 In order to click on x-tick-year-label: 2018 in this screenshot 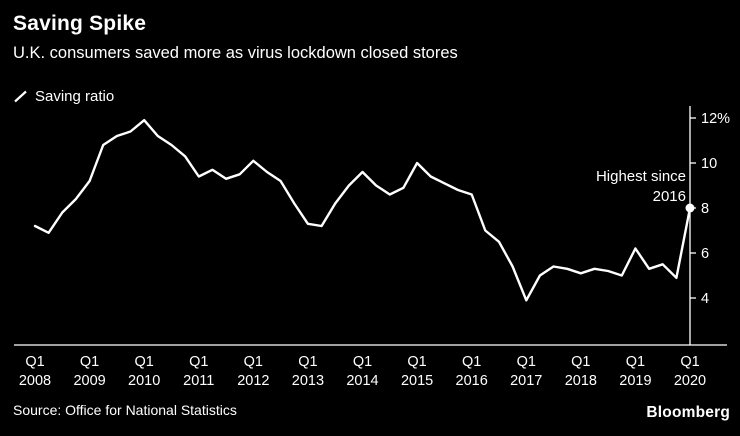, I will do `click(581, 381)`.